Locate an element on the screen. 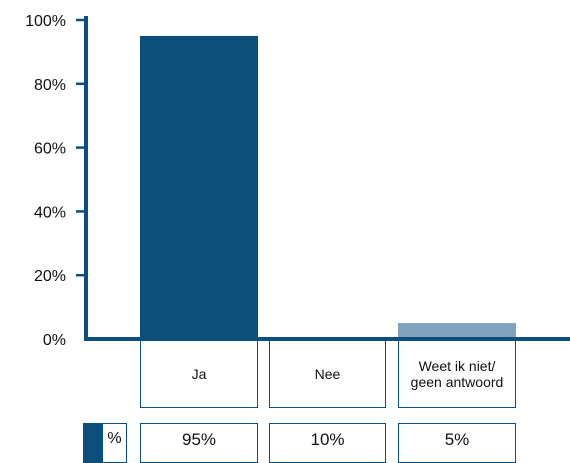 The height and width of the screenshot is (463, 570). category-label-weet-ik-niet: Weet ik niet/ geen antwoord is located at coordinates (457, 374).